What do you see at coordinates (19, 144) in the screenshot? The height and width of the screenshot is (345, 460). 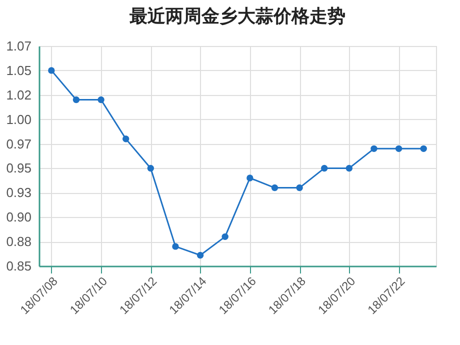 I see `y-tick-label: 0.97` at bounding box center [19, 144].